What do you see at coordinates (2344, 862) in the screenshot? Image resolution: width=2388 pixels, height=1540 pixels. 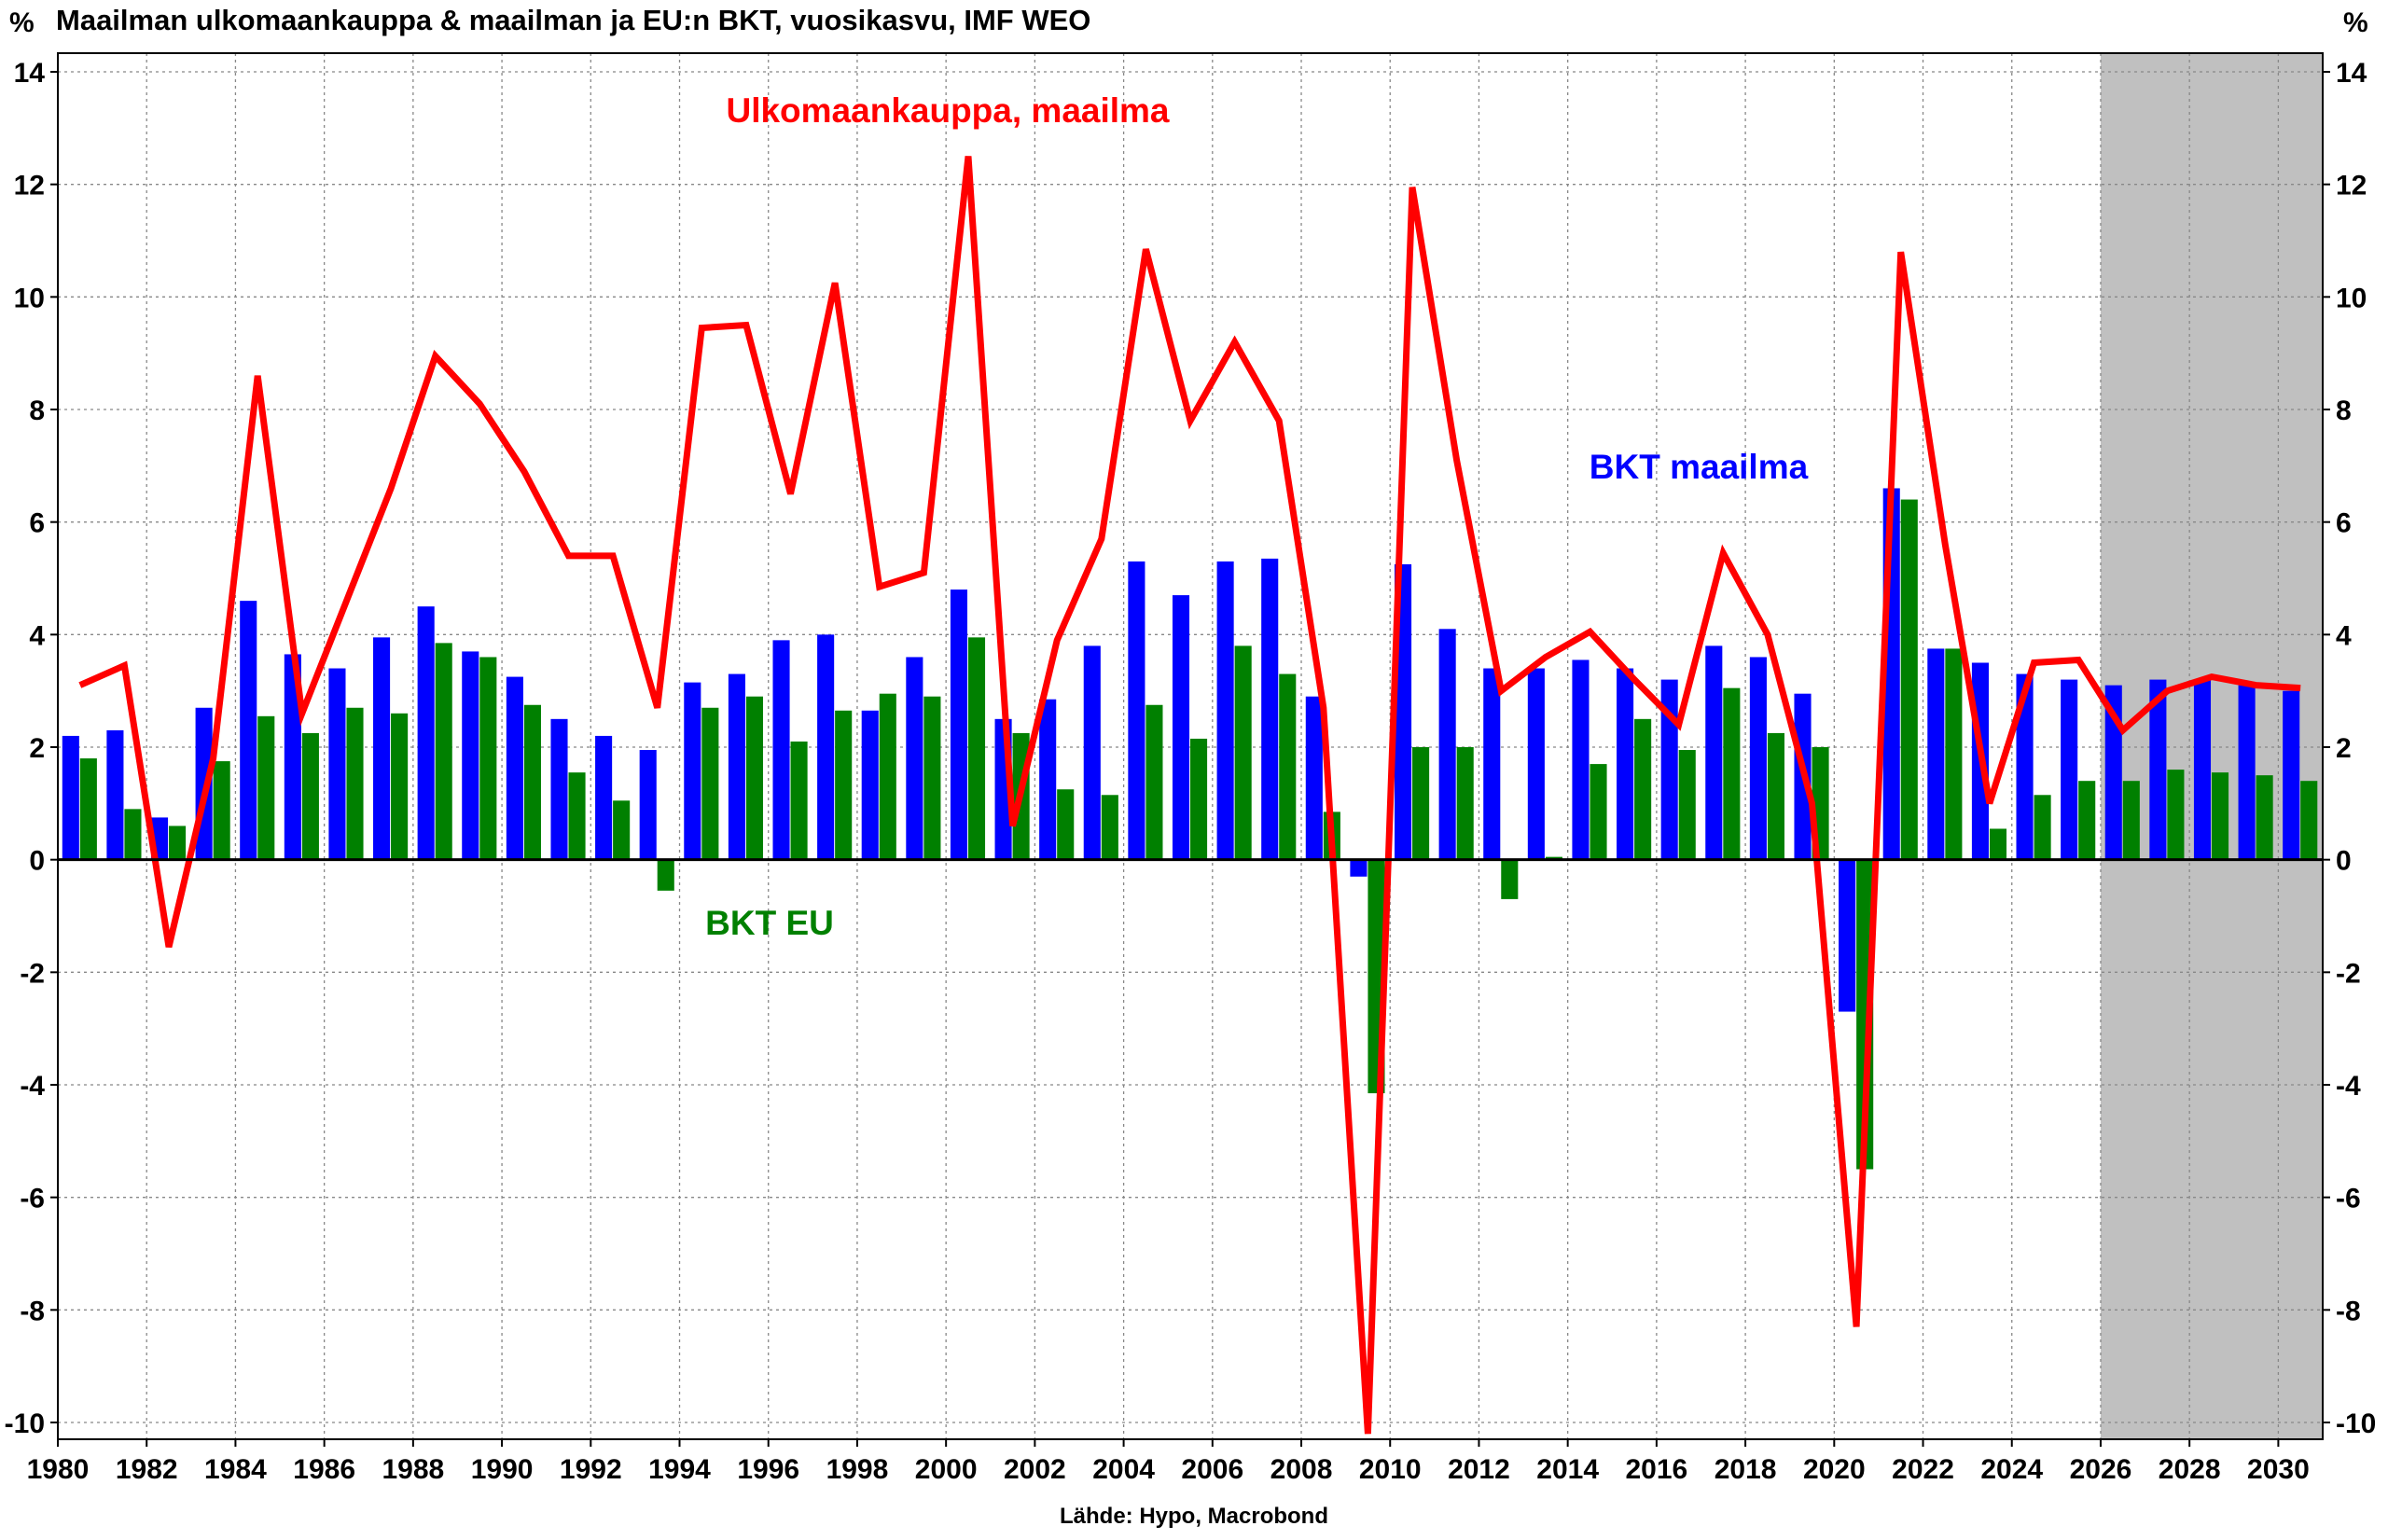 I see `y-tick-label-right: 0` at bounding box center [2344, 862].